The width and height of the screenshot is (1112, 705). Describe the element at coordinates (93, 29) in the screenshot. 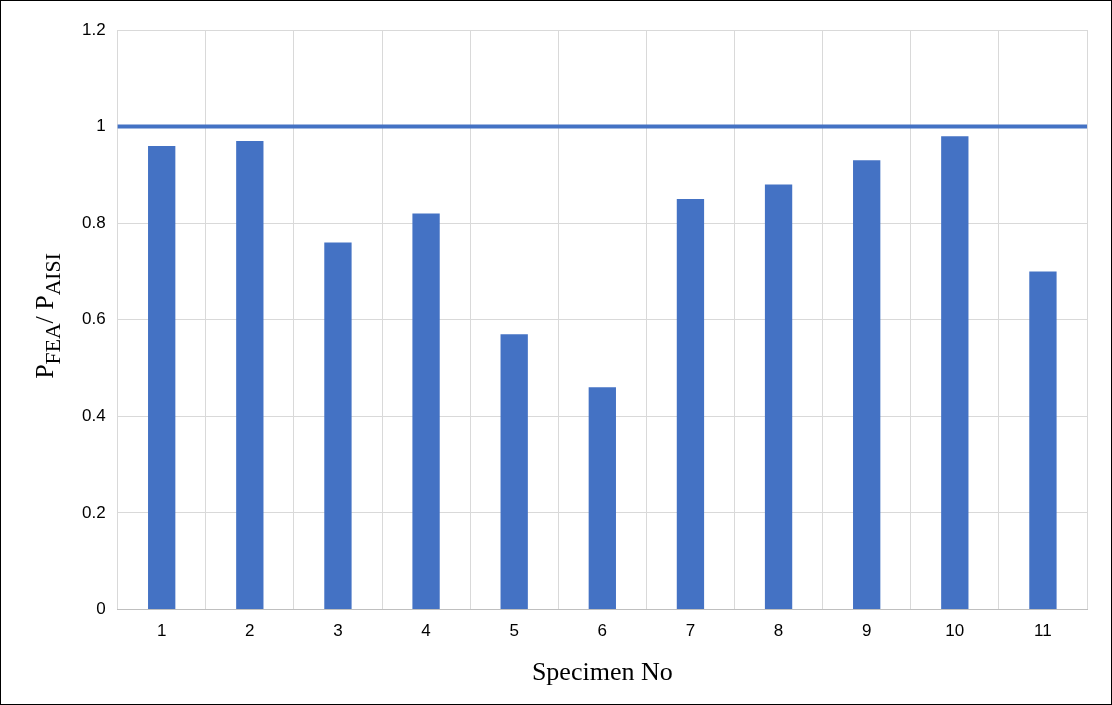

I see `y-tick-label: 1.2` at that location.